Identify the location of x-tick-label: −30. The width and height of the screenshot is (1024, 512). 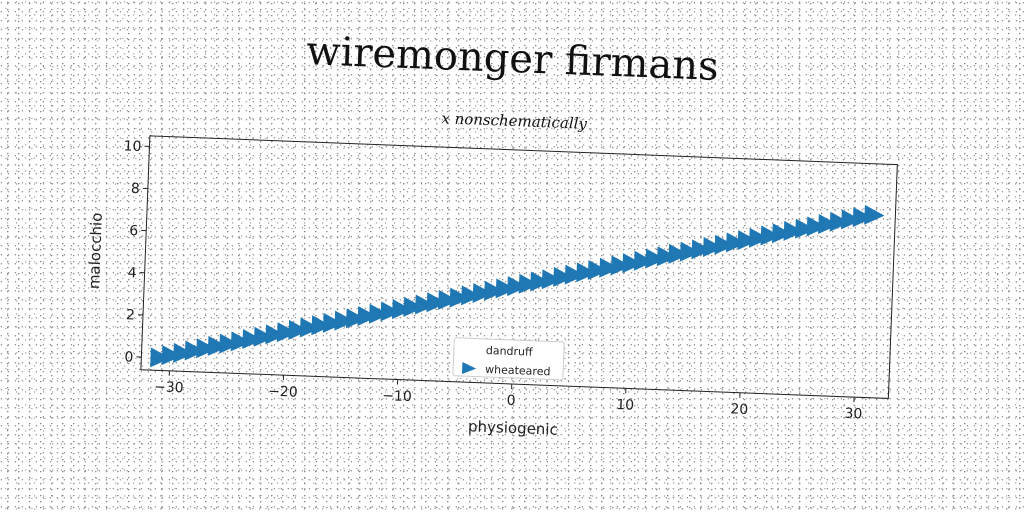
(169, 387).